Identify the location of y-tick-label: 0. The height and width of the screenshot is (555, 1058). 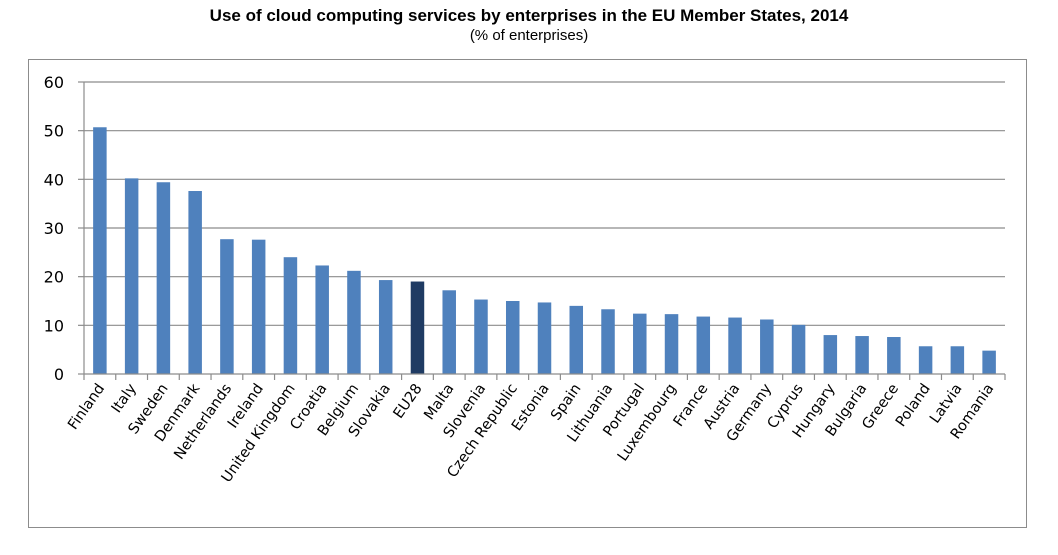
(59, 374).